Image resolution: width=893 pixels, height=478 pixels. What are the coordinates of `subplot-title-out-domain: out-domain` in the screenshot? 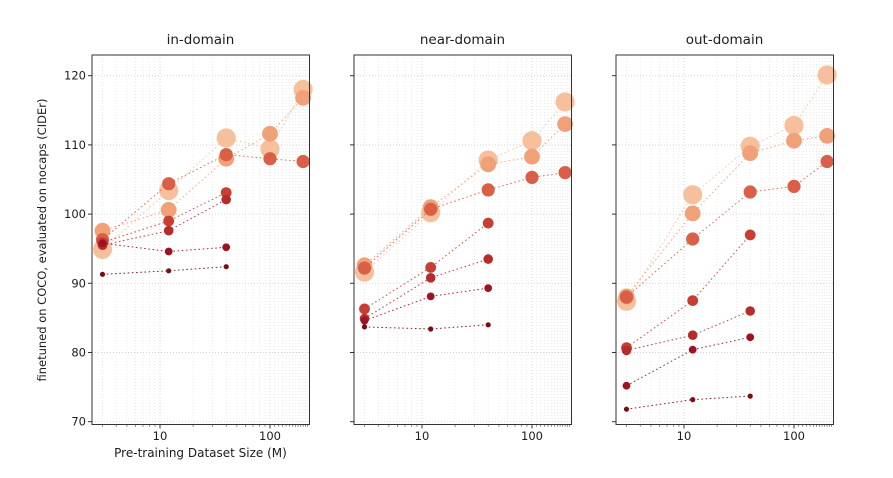 It's located at (724, 40).